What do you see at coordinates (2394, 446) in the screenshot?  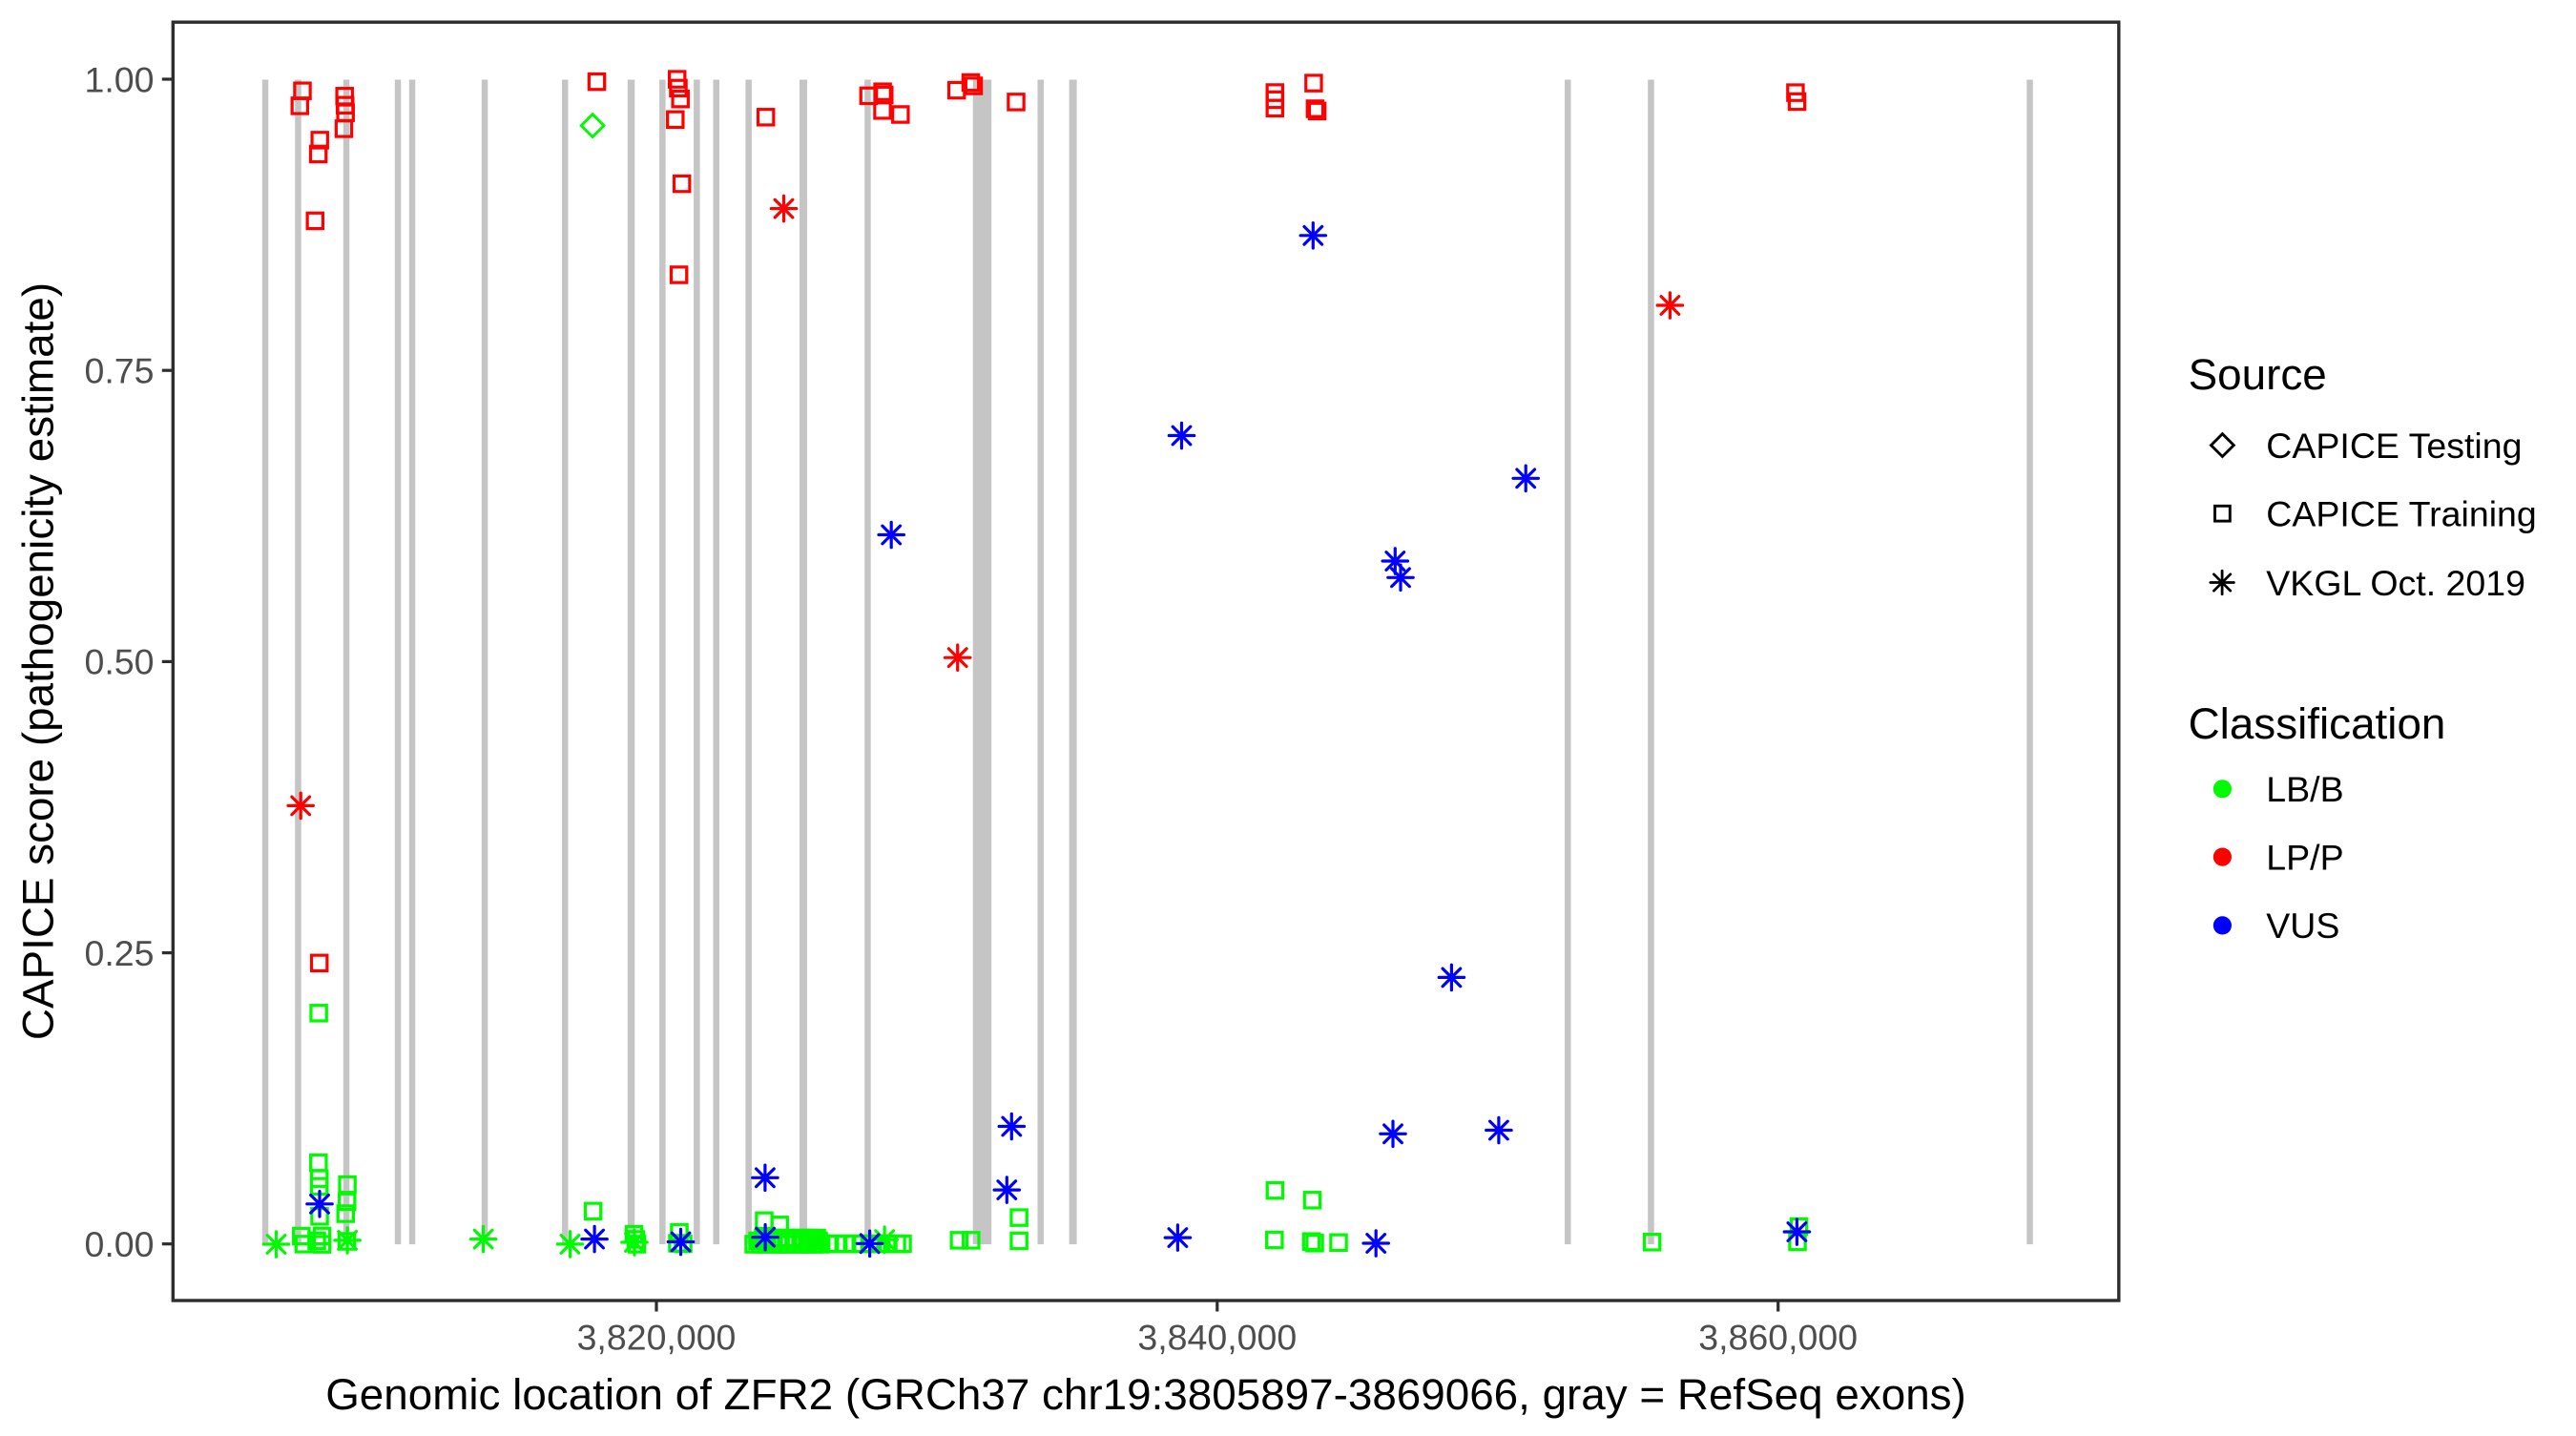 I see `svg-text: CAPICE Testing` at bounding box center [2394, 446].